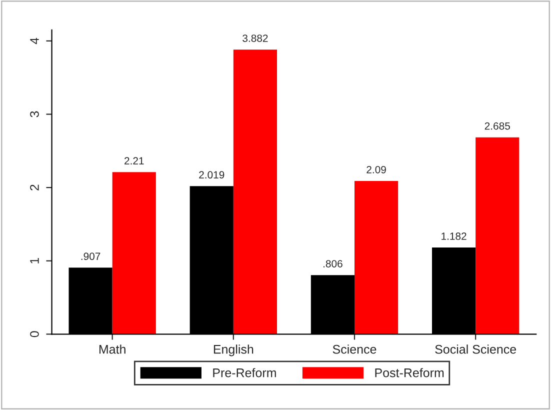 The width and height of the screenshot is (551, 410). What do you see at coordinates (497, 126) in the screenshot?
I see `data-label: 2.685` at bounding box center [497, 126].